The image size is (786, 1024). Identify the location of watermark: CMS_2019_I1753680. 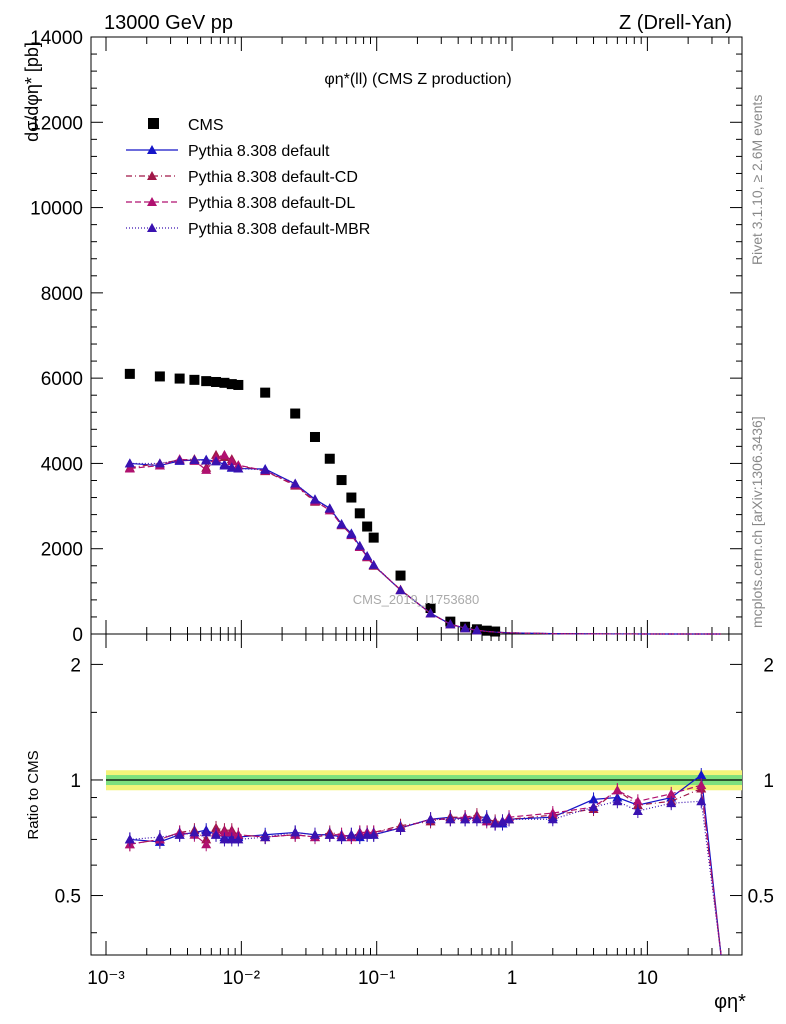
(416, 599).